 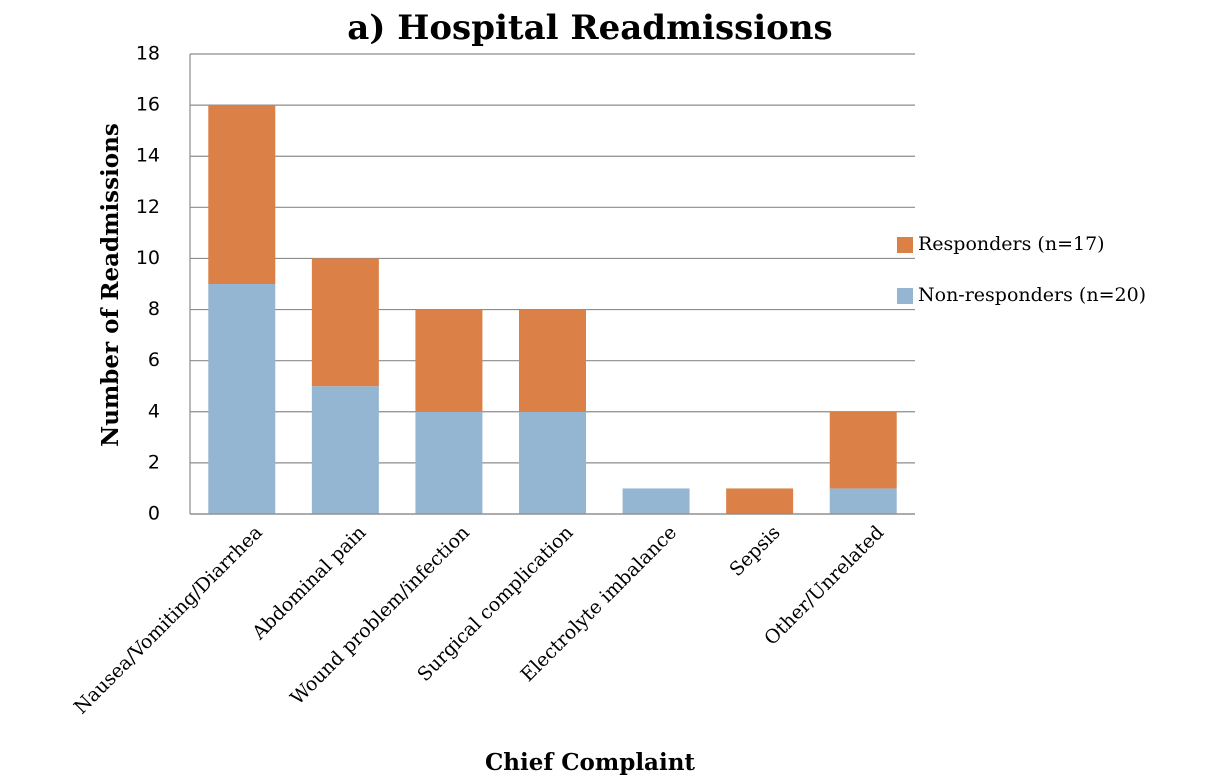 I want to click on x-tick-label: Wound problem/infection, so click(x=380, y=616).